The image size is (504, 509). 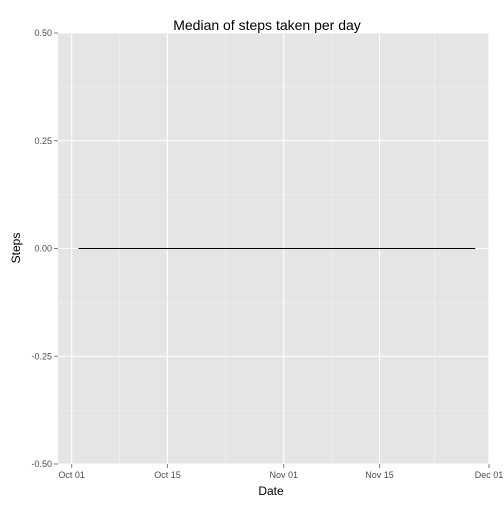 I want to click on x-tick-label: Dec 01, so click(x=489, y=475).